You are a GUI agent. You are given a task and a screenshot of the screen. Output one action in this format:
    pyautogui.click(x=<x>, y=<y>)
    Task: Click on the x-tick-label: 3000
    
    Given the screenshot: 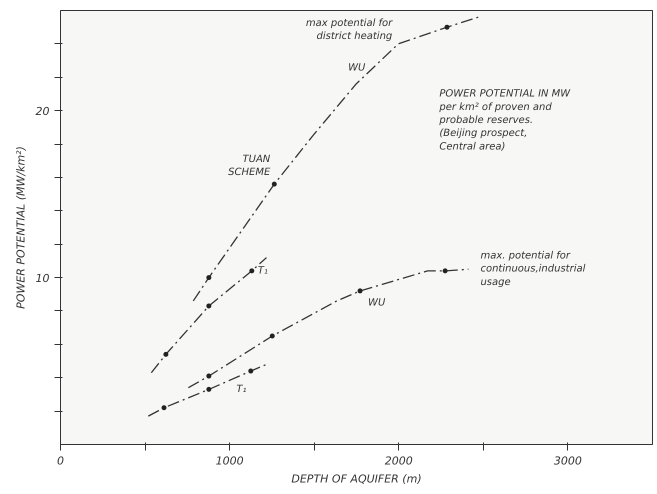 What is the action you would take?
    pyautogui.click(x=568, y=461)
    